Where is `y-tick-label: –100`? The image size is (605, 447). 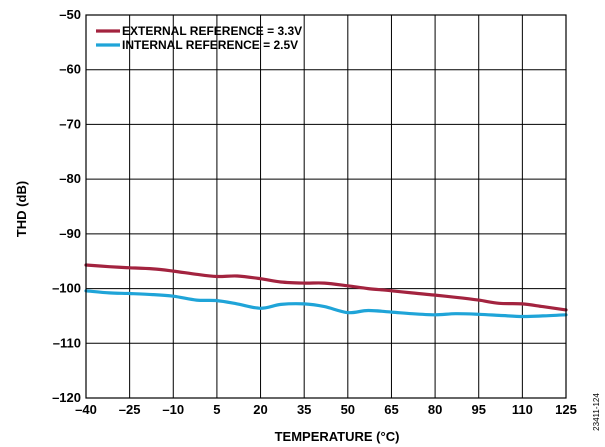
y-tick-label: –100 is located at coordinates (66, 288).